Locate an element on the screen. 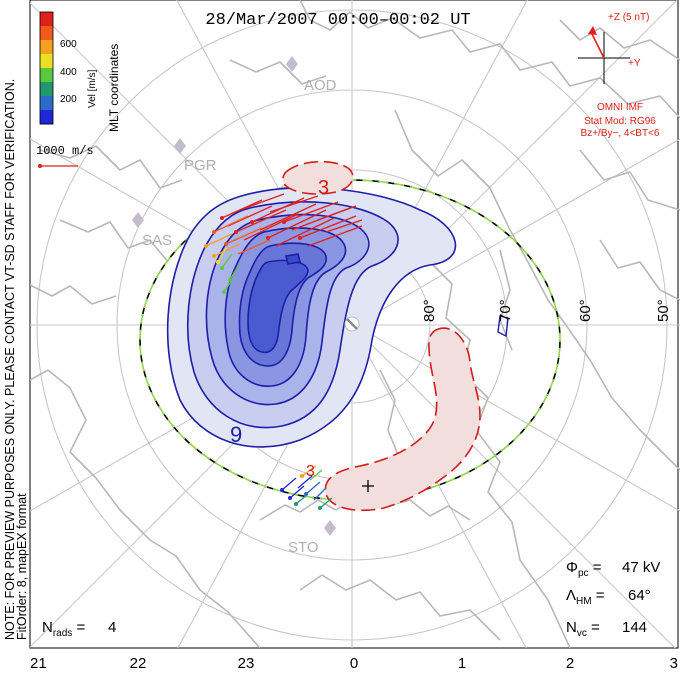  svg-text: Nrads = is located at coordinates (63, 629).